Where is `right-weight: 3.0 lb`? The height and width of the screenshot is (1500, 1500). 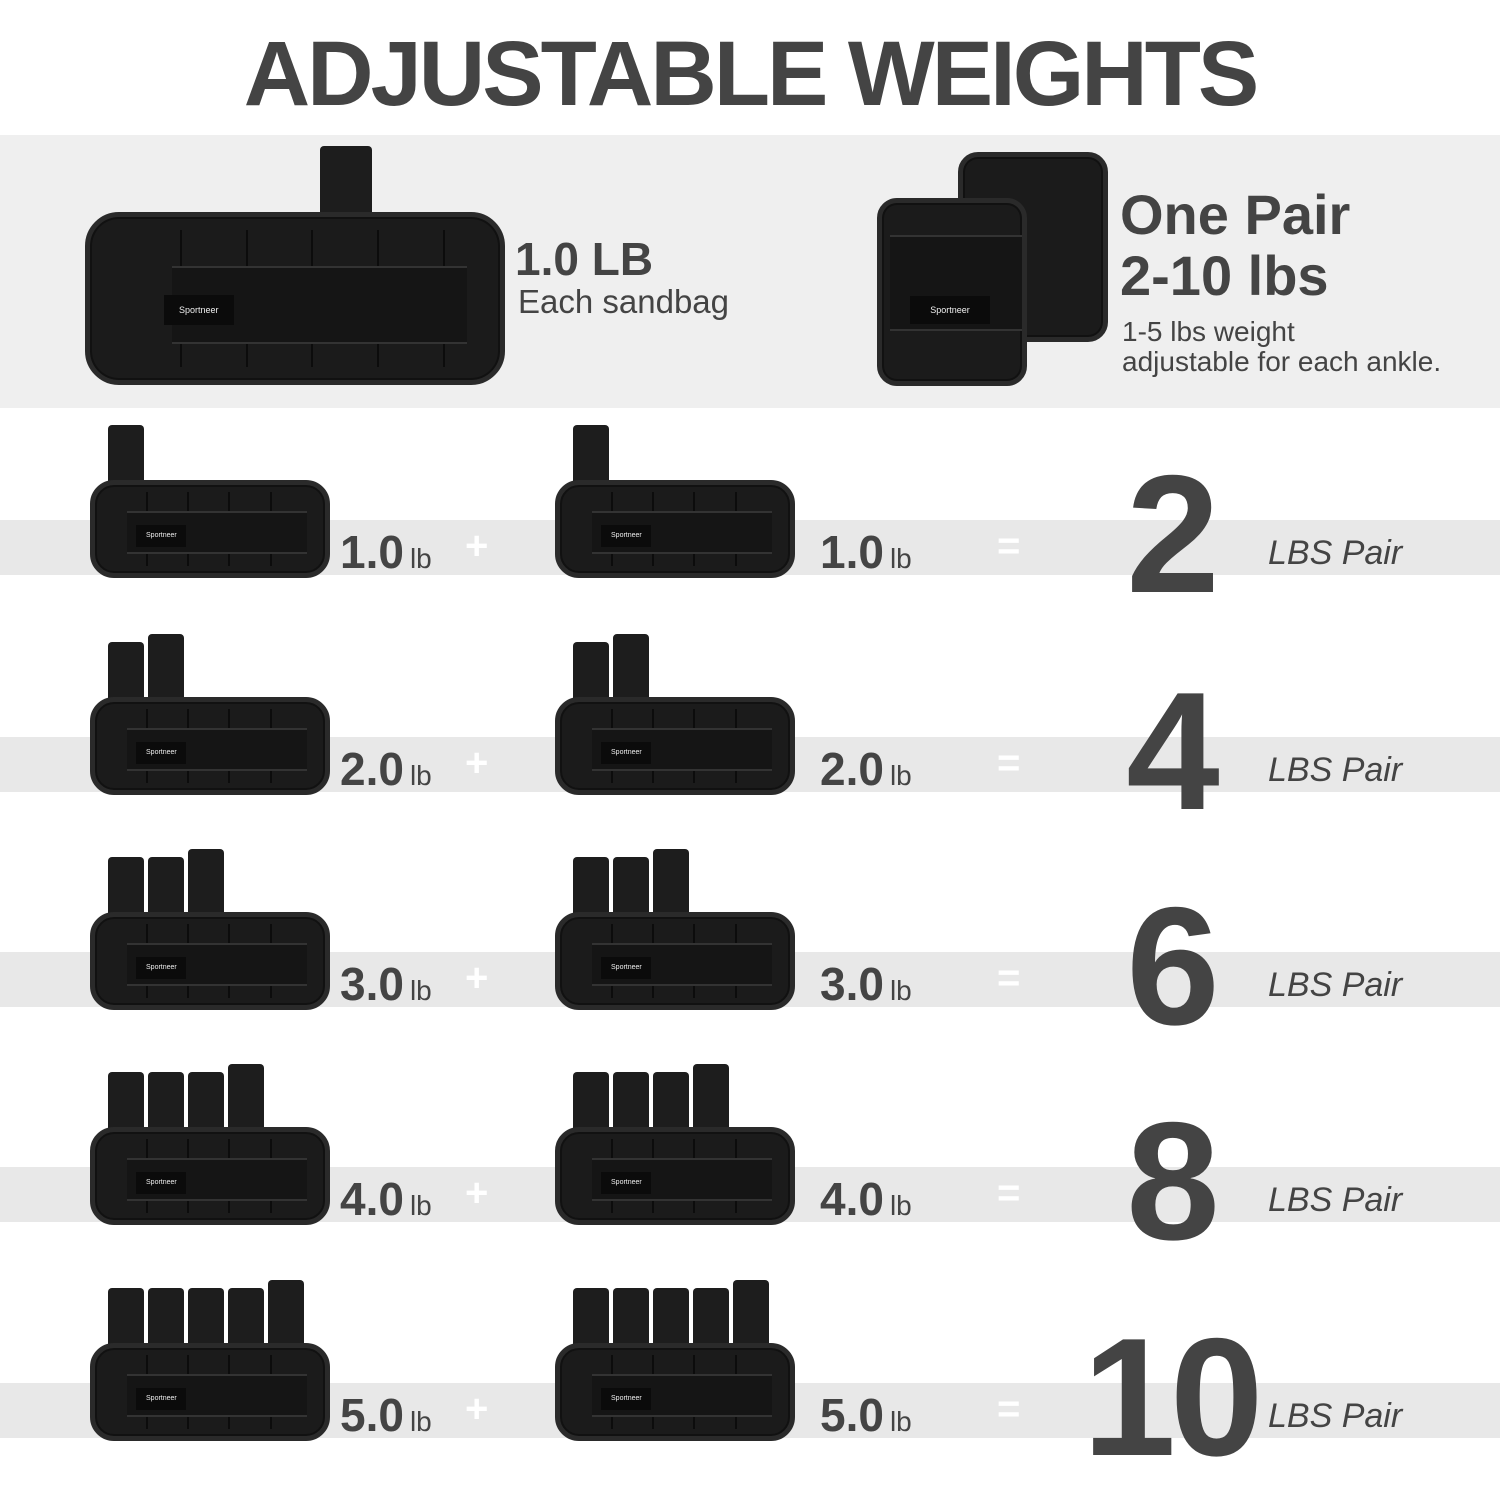 right-weight: 3.0 lb is located at coordinates (866, 984).